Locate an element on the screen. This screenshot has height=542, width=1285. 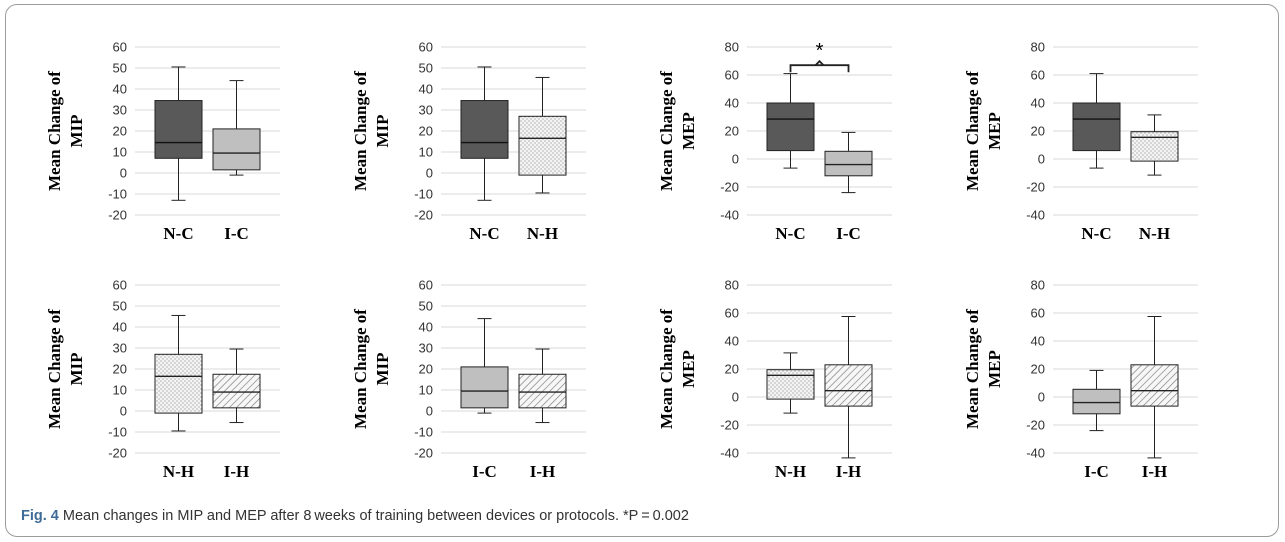
significance-bracket is located at coordinates (819, 68).